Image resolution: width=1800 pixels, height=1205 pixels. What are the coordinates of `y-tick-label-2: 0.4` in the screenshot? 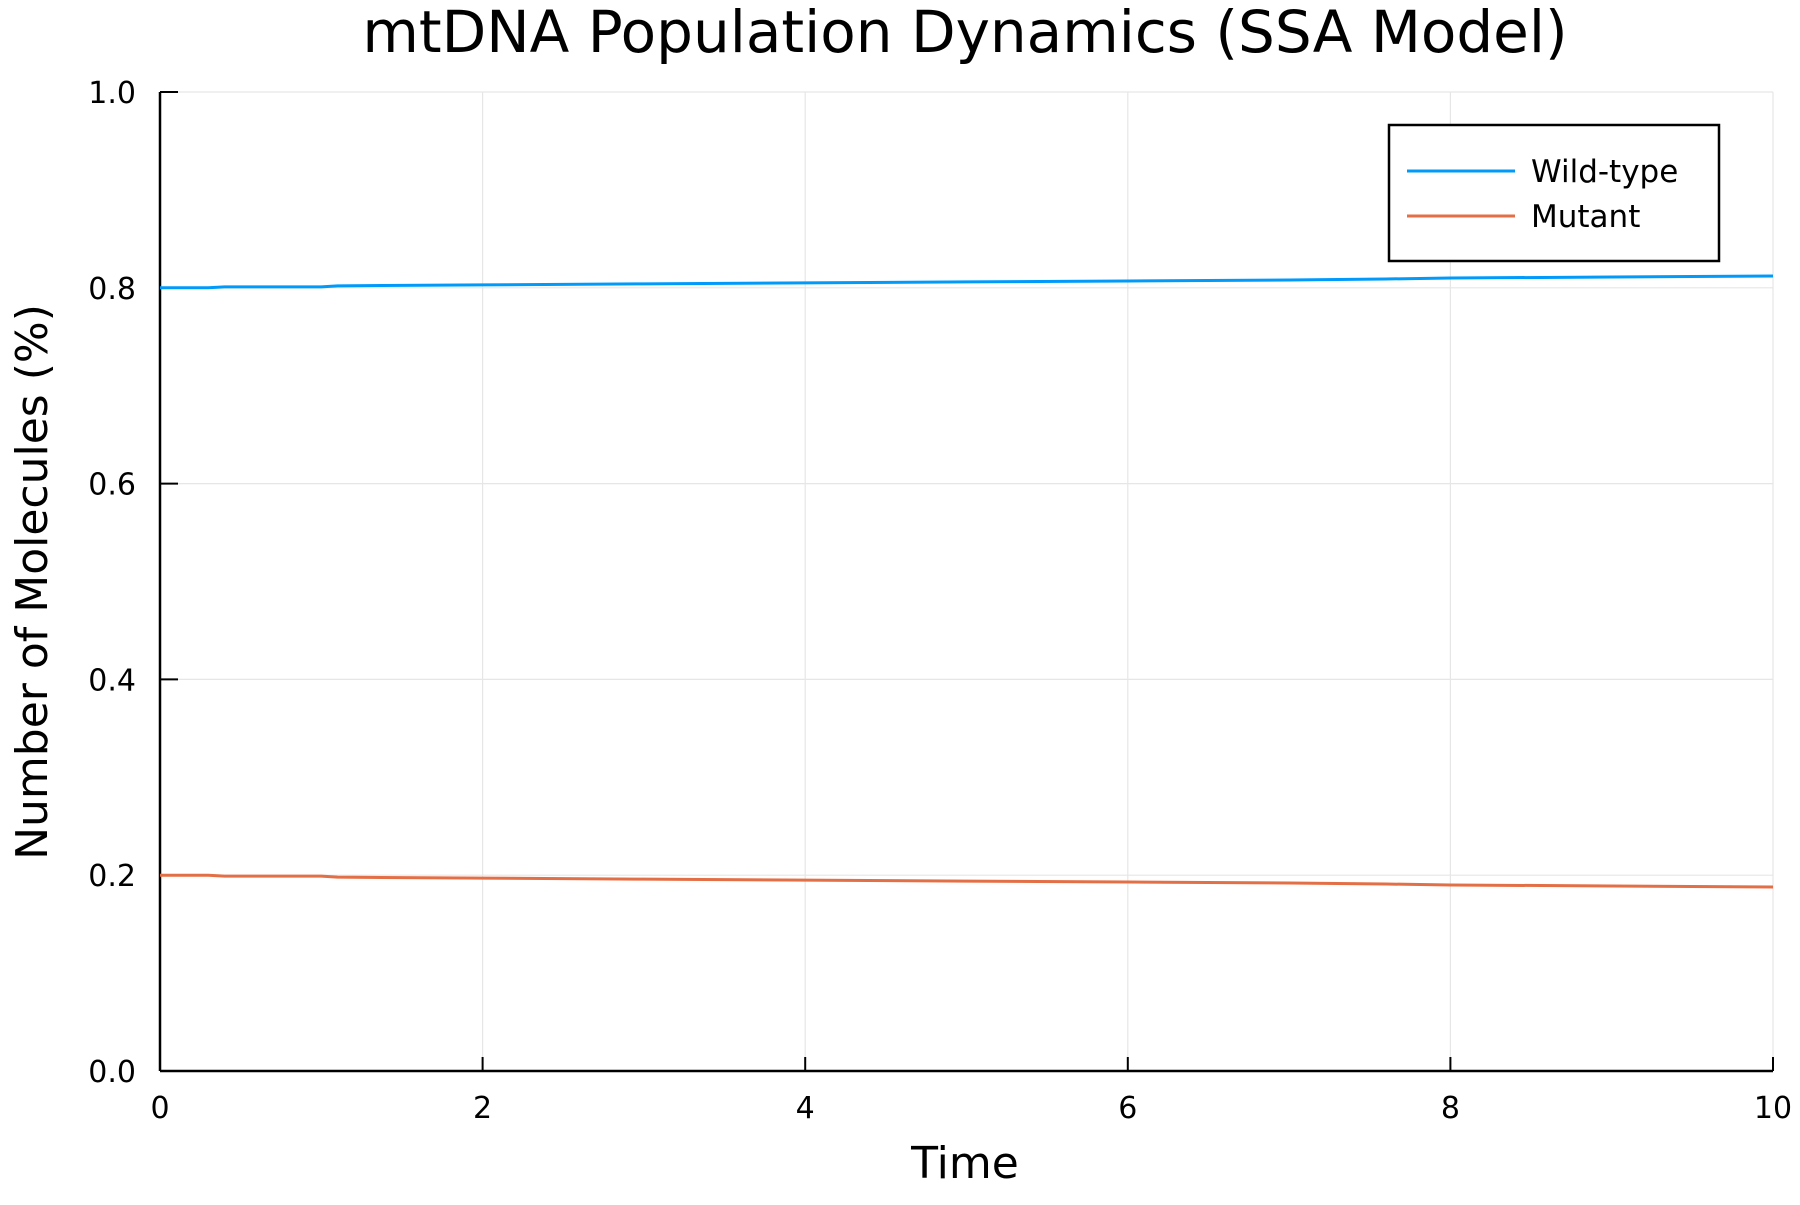 It's located at (112, 680).